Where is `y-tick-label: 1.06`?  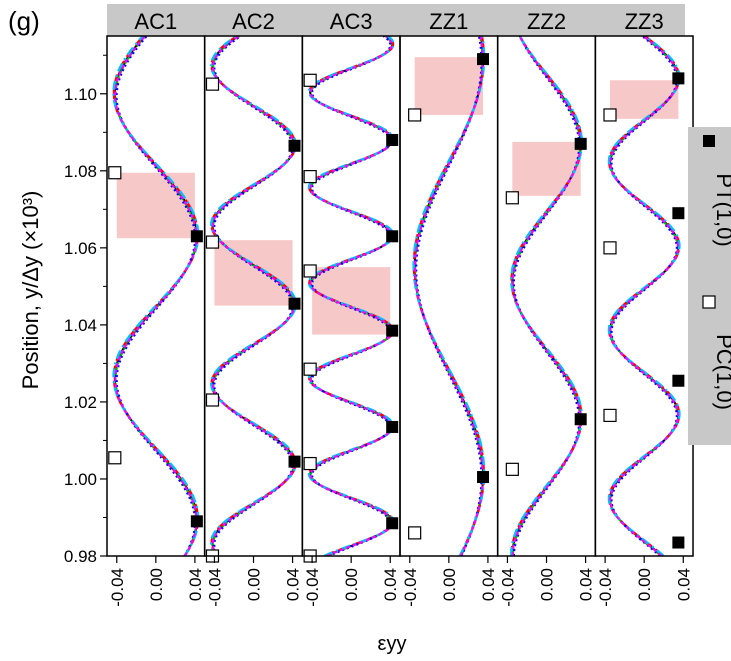
y-tick-label: 1.06 is located at coordinates (80, 248).